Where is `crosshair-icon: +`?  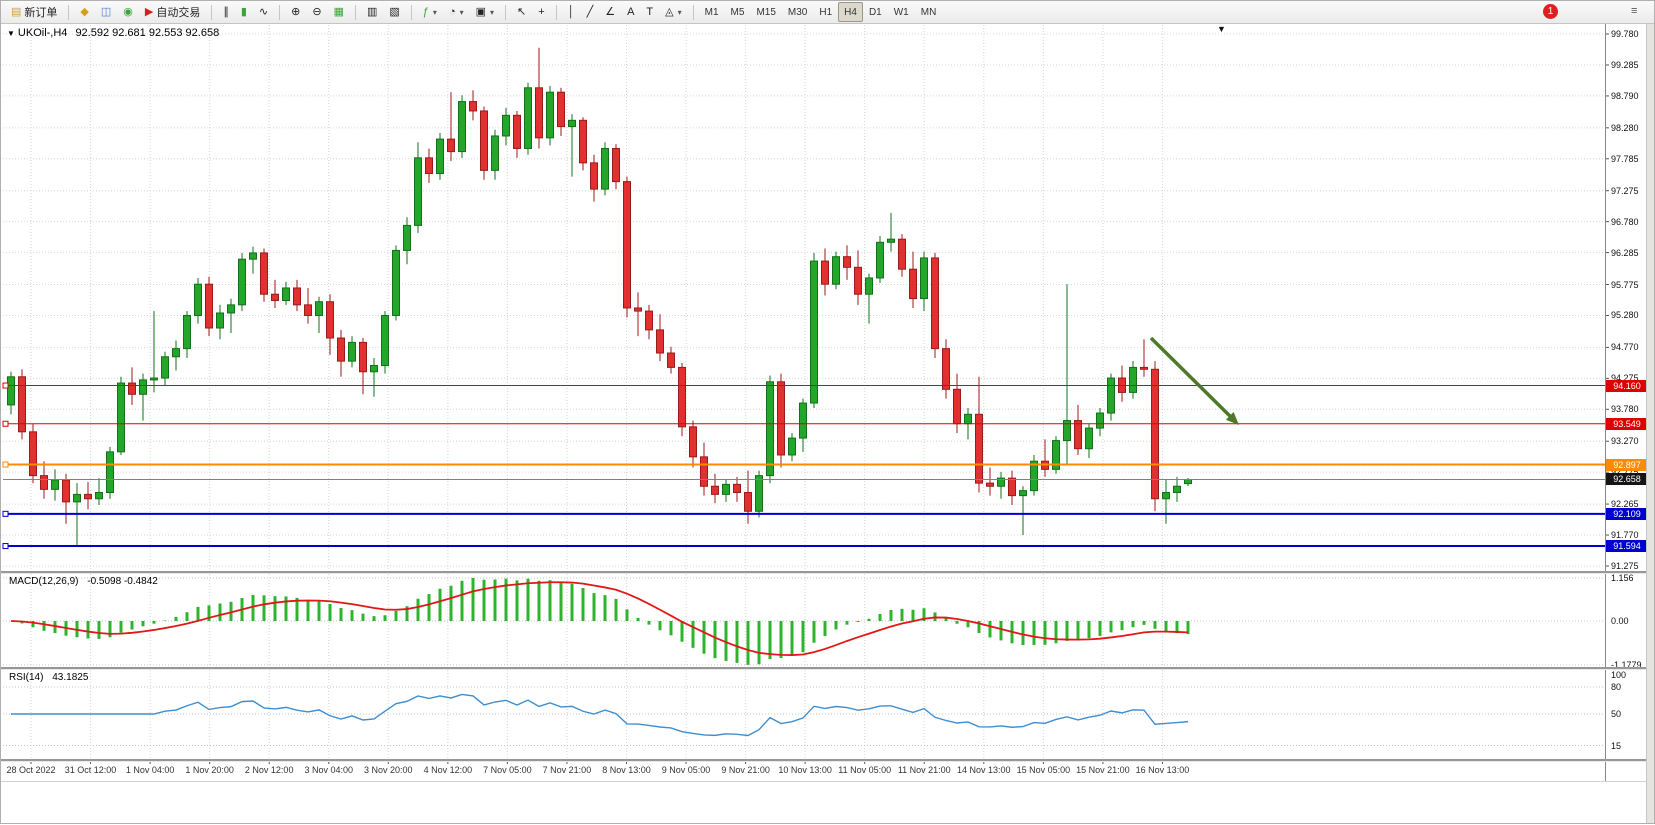
crosshair-icon: + is located at coordinates (541, 11).